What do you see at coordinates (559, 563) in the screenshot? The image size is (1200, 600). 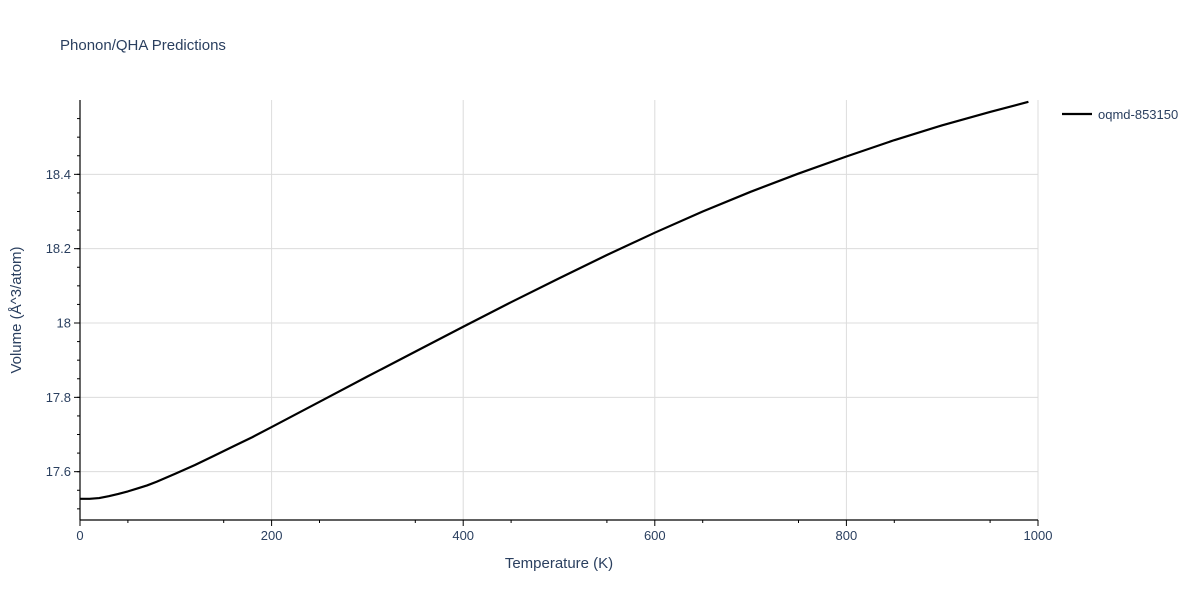 I see `x-axis-title: Temperature (K)` at bounding box center [559, 563].